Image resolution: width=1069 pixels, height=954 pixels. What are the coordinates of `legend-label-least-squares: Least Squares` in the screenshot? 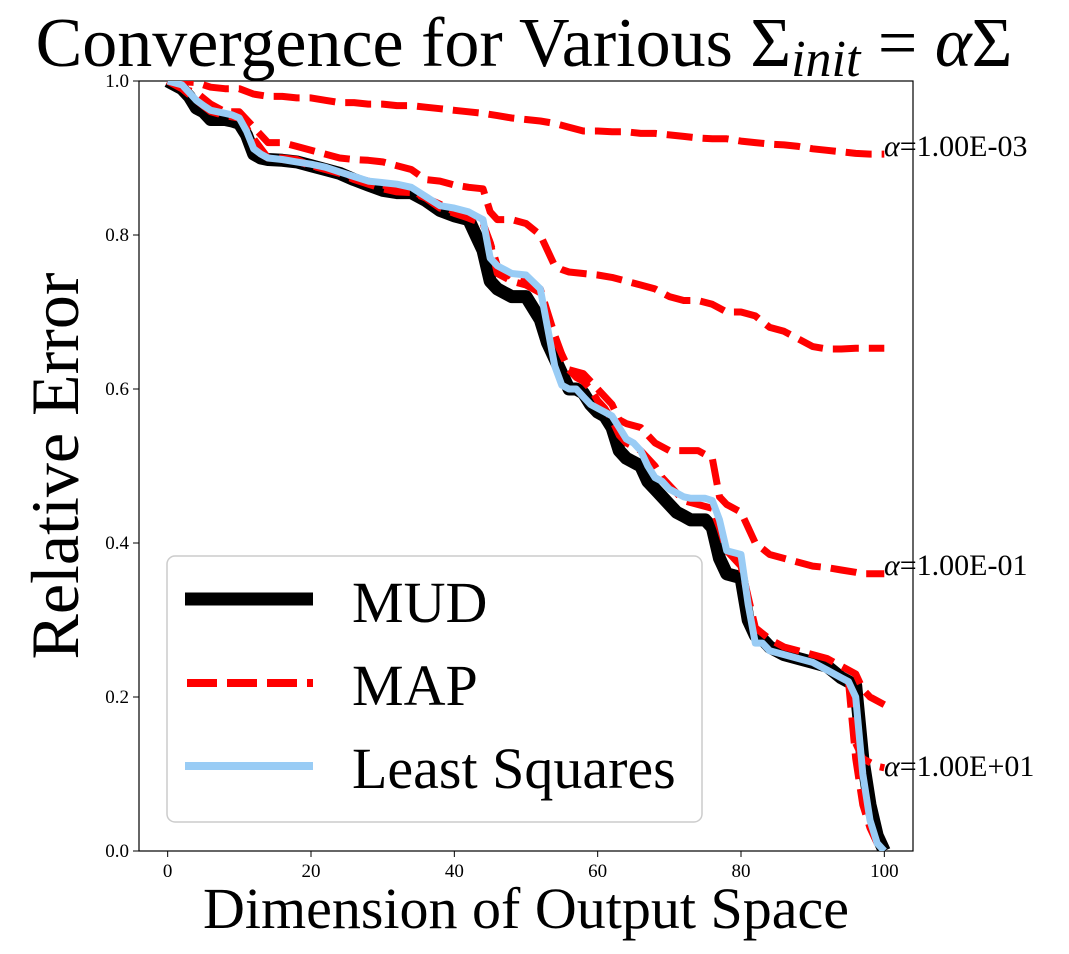 It's located at (514, 768).